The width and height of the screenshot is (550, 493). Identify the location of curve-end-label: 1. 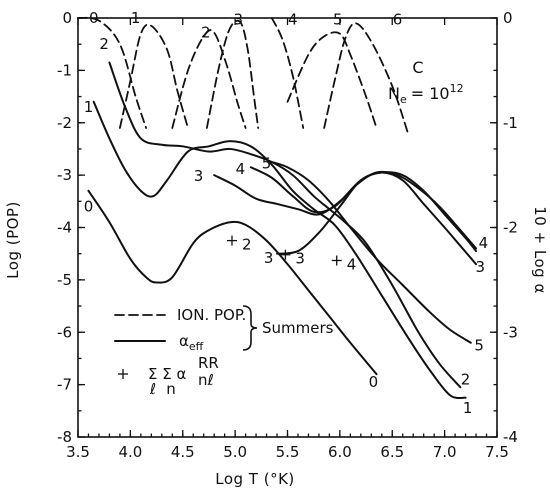
(468, 408).